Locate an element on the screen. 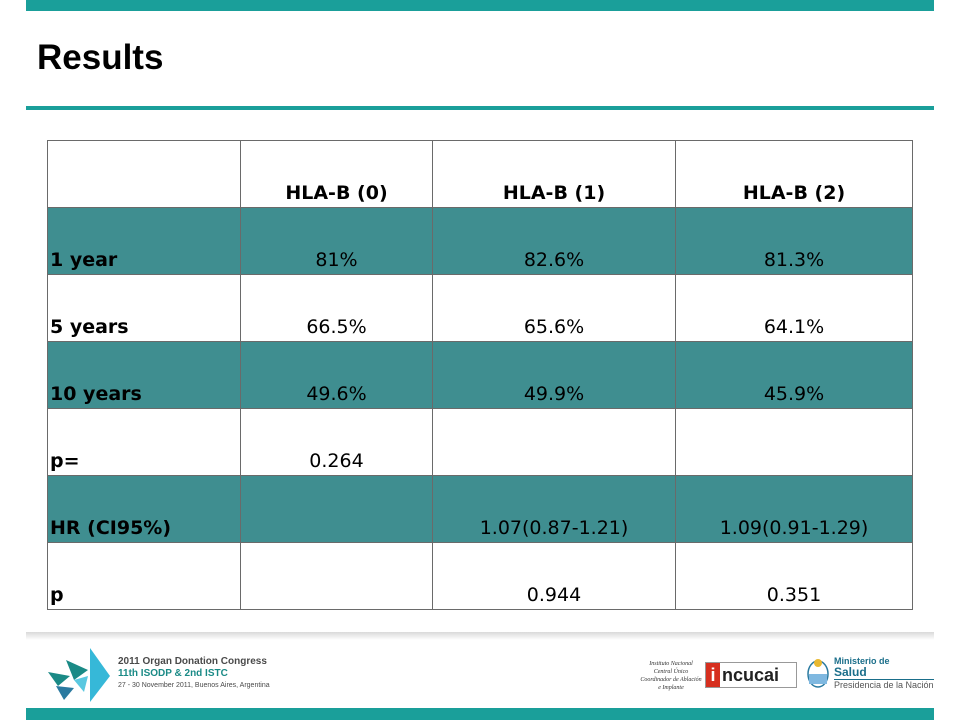 This screenshot has height=720, width=960. row-label: 5 years is located at coordinates (144, 308).